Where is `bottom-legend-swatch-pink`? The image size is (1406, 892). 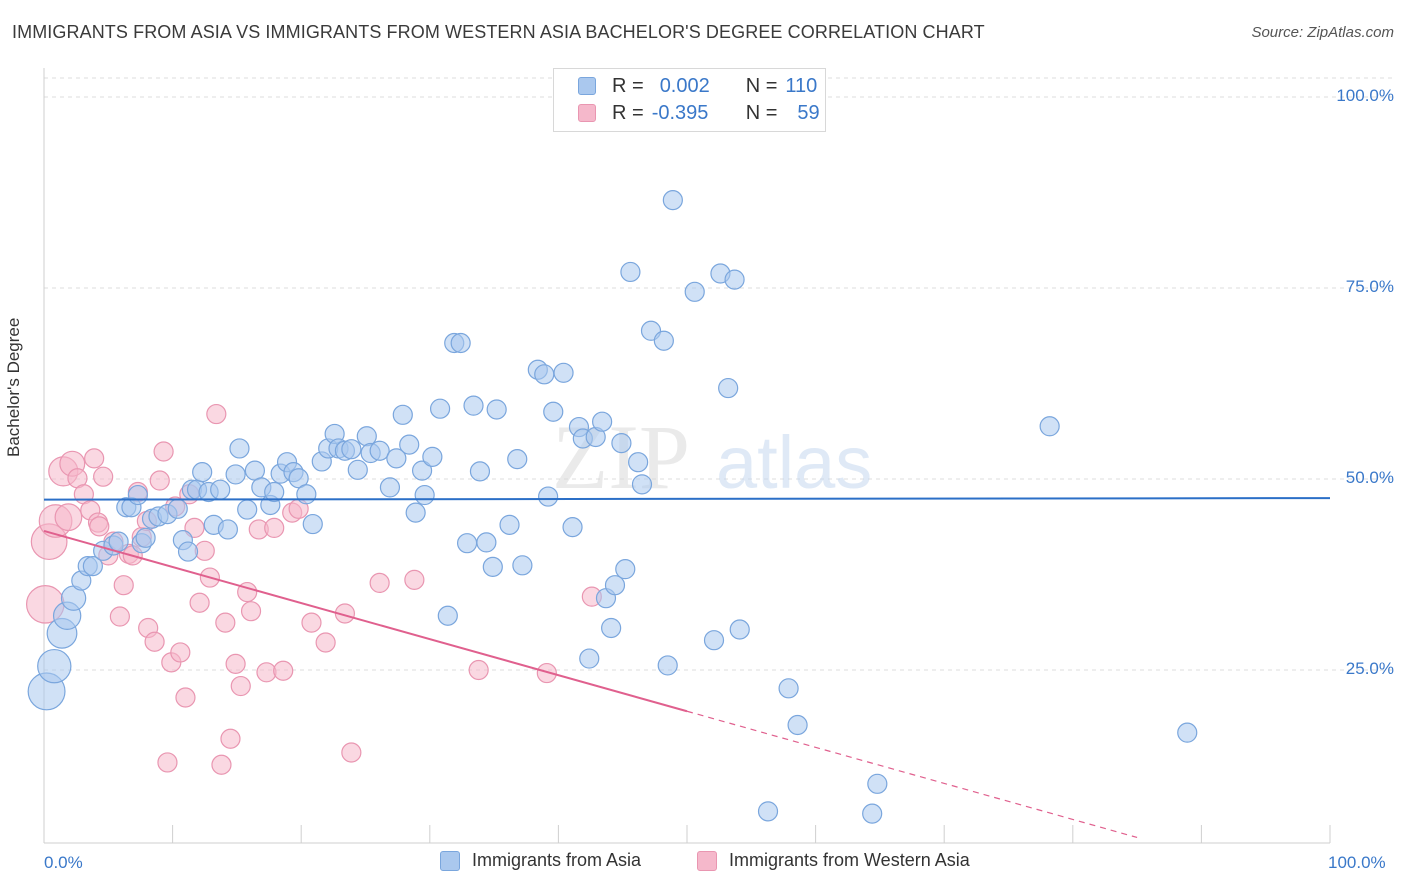
bottom-legend-swatch-pink is located at coordinates (707, 860).